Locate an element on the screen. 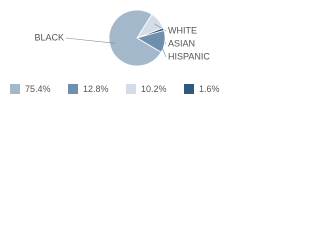 Image resolution: width=320 pixels, height=240 pixels. slice-label: WHITE is located at coordinates (182, 30).